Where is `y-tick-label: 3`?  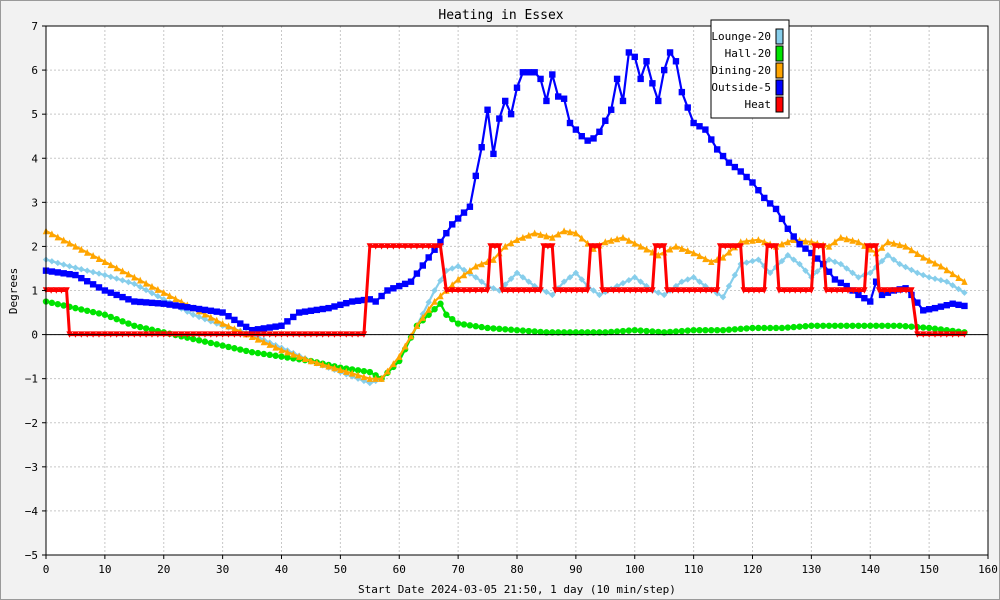 y-tick-label: 3 is located at coordinates (34, 202).